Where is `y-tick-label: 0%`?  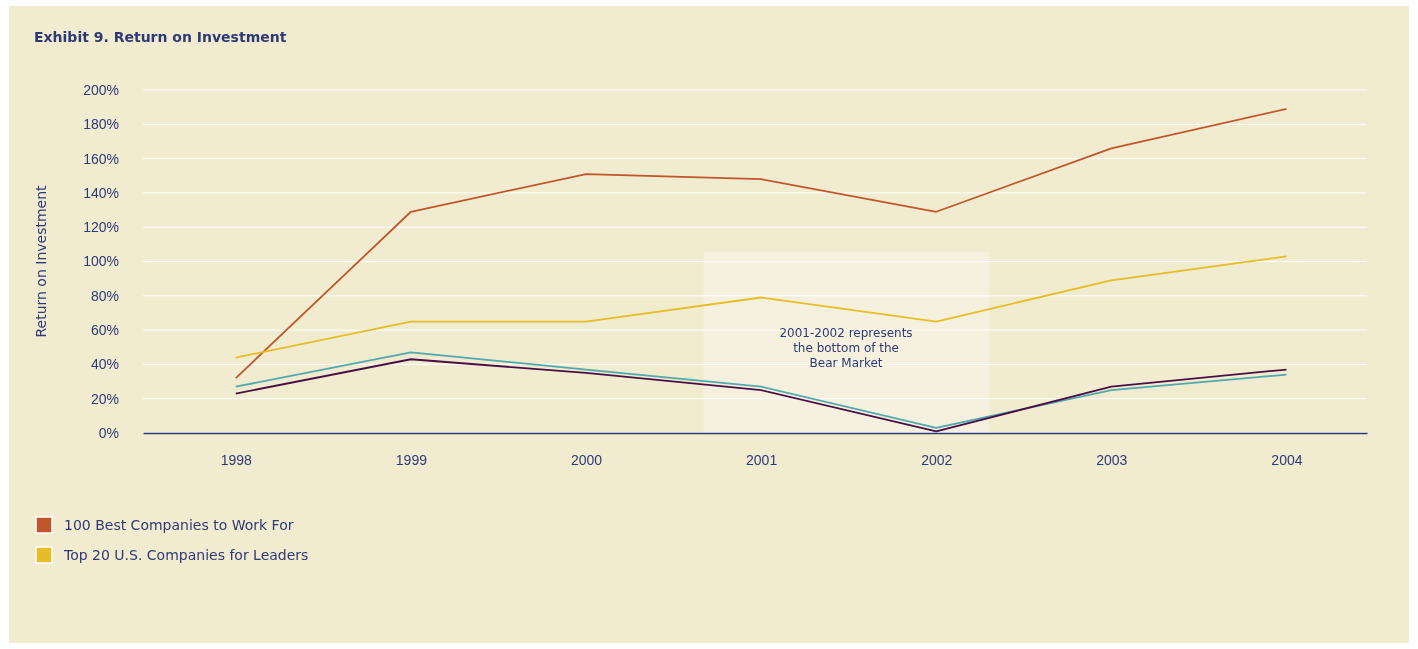
y-tick-label: 0% is located at coordinates (108, 432).